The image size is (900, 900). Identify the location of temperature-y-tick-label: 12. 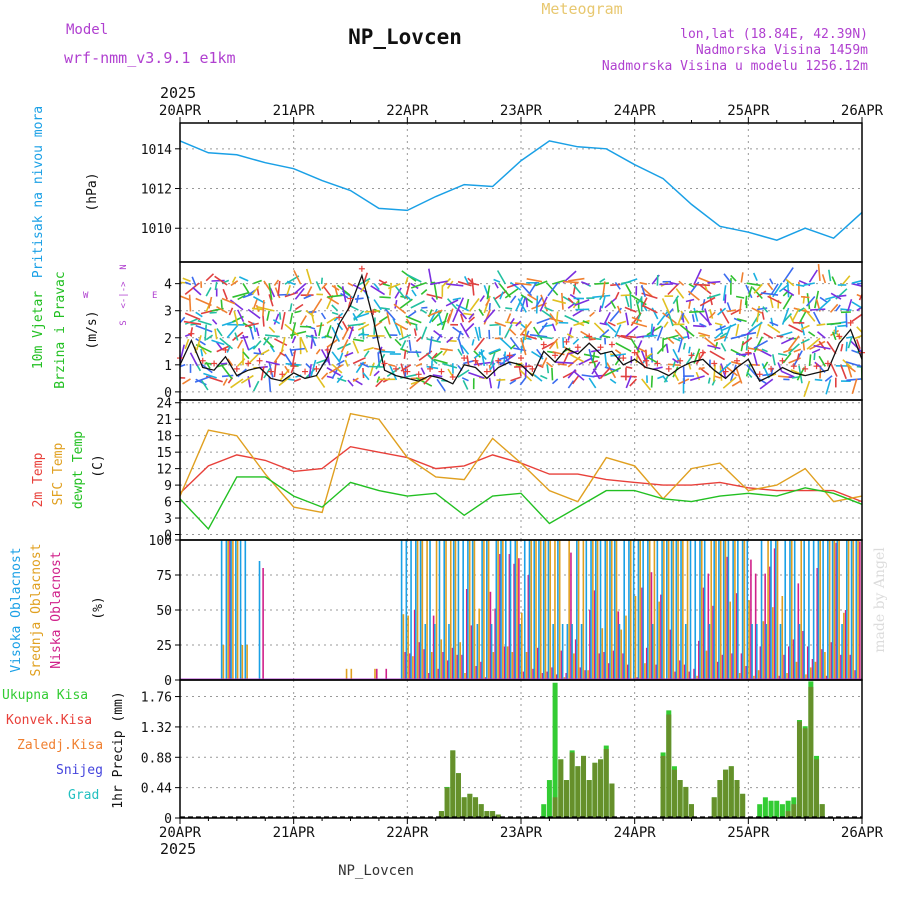
(164, 470).